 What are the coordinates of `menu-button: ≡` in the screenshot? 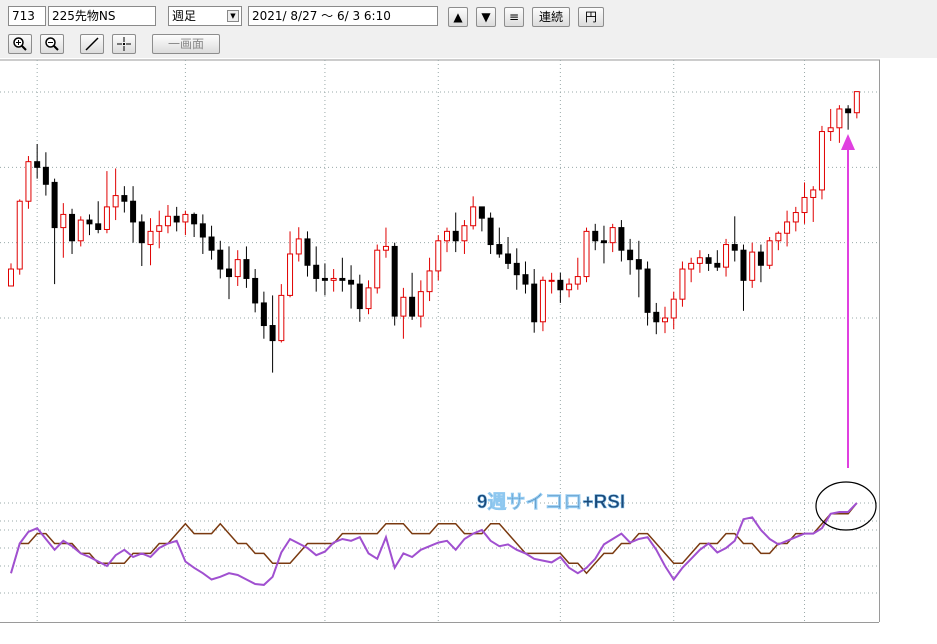 It's located at (514, 17).